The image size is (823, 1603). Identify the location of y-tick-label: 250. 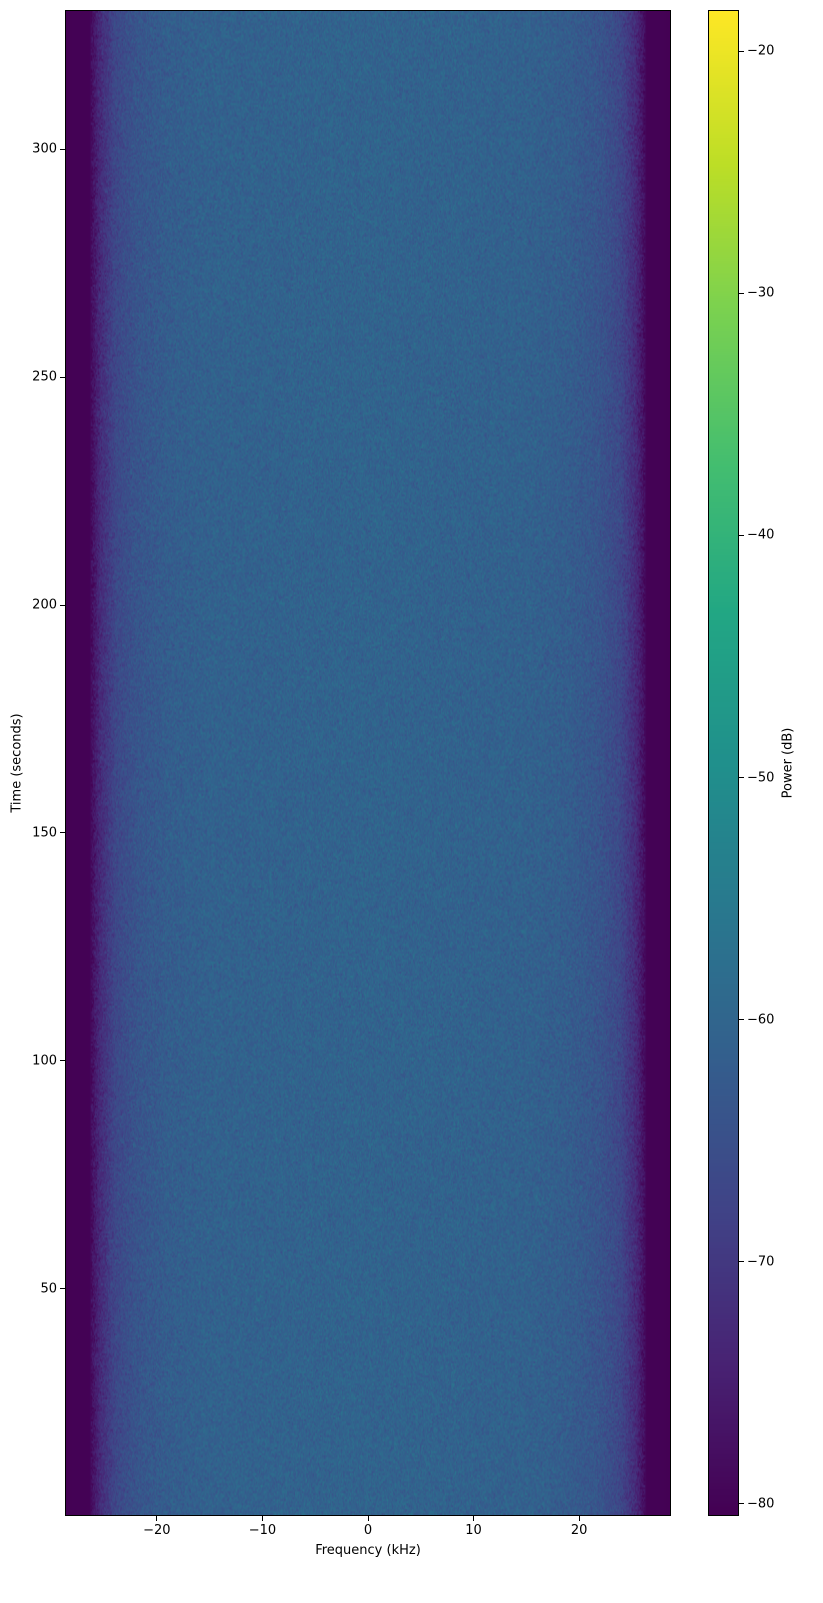
(44, 377).